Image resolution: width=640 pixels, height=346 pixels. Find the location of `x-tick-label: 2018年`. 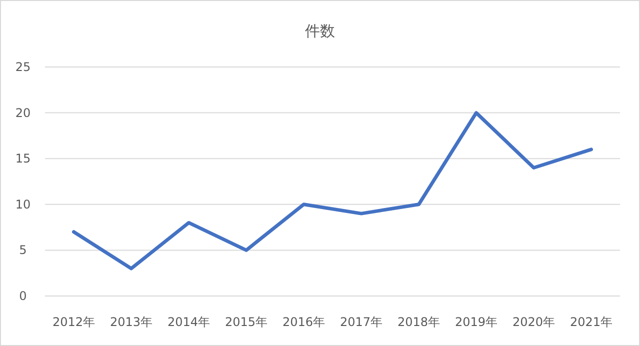

x-tick-label: 2018年 is located at coordinates (418, 322).